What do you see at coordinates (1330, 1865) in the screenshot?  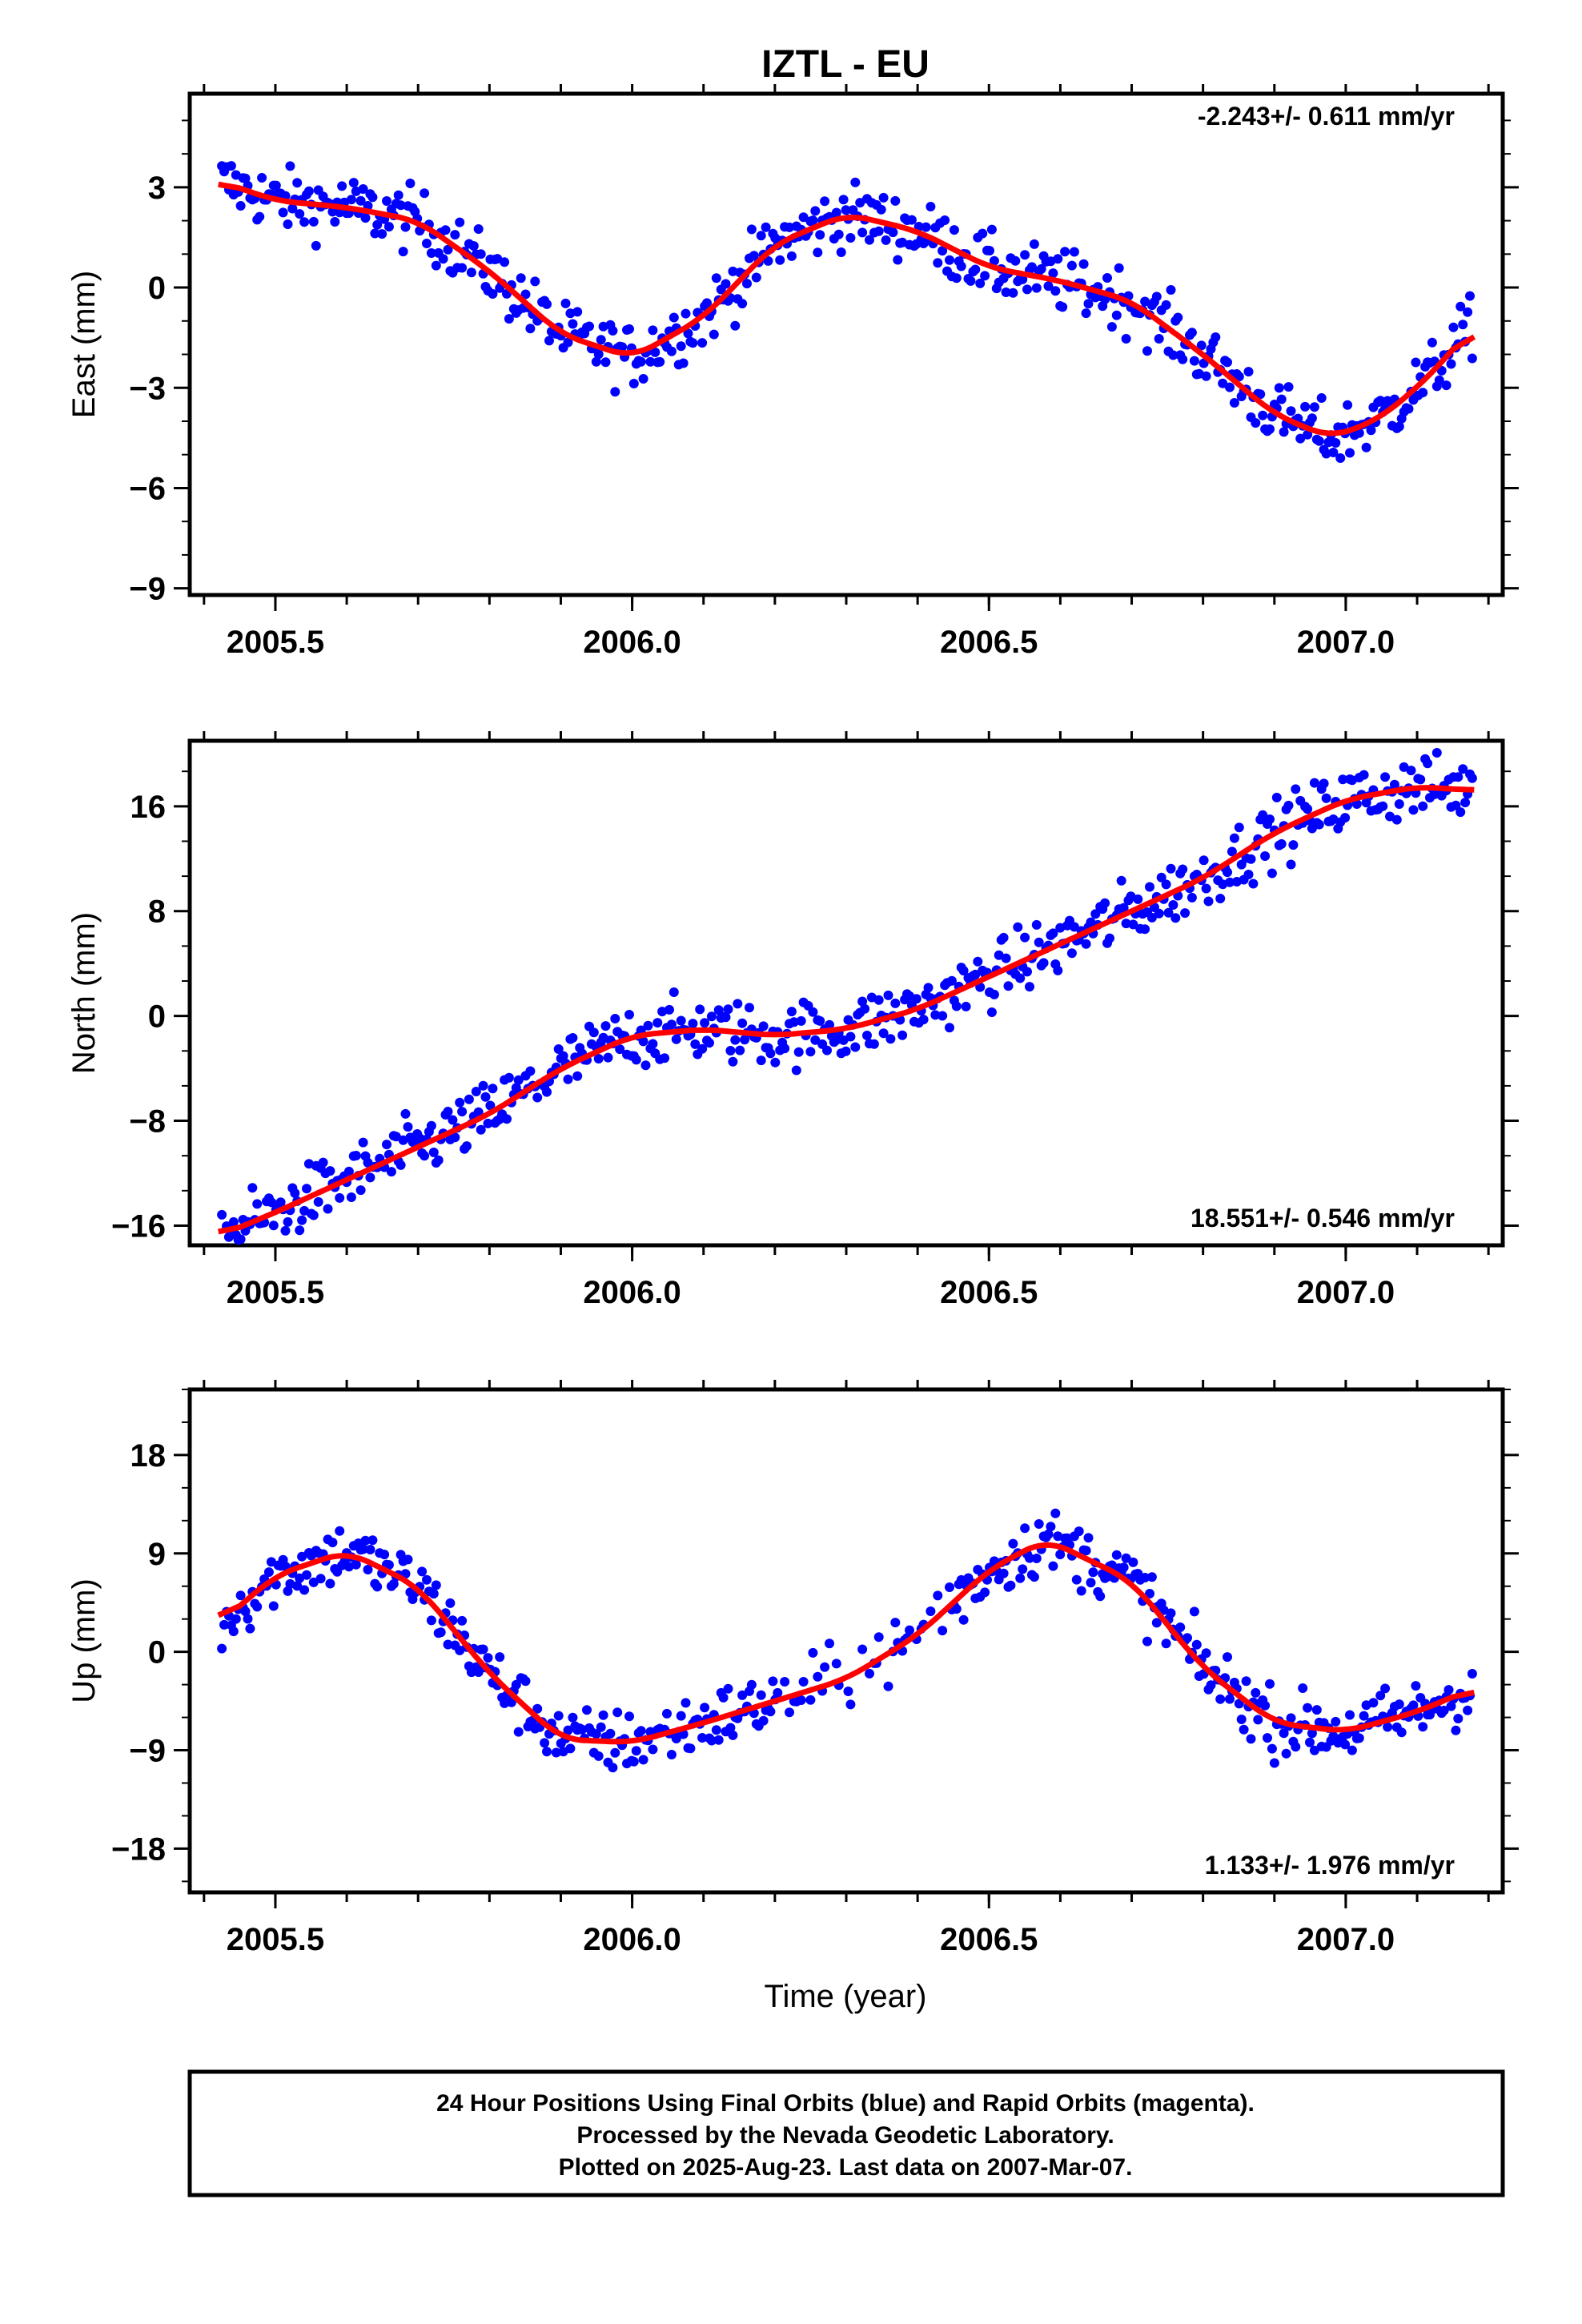 I see `rate-label-up: 1.133+/- 1.976 mm/yr` at bounding box center [1330, 1865].